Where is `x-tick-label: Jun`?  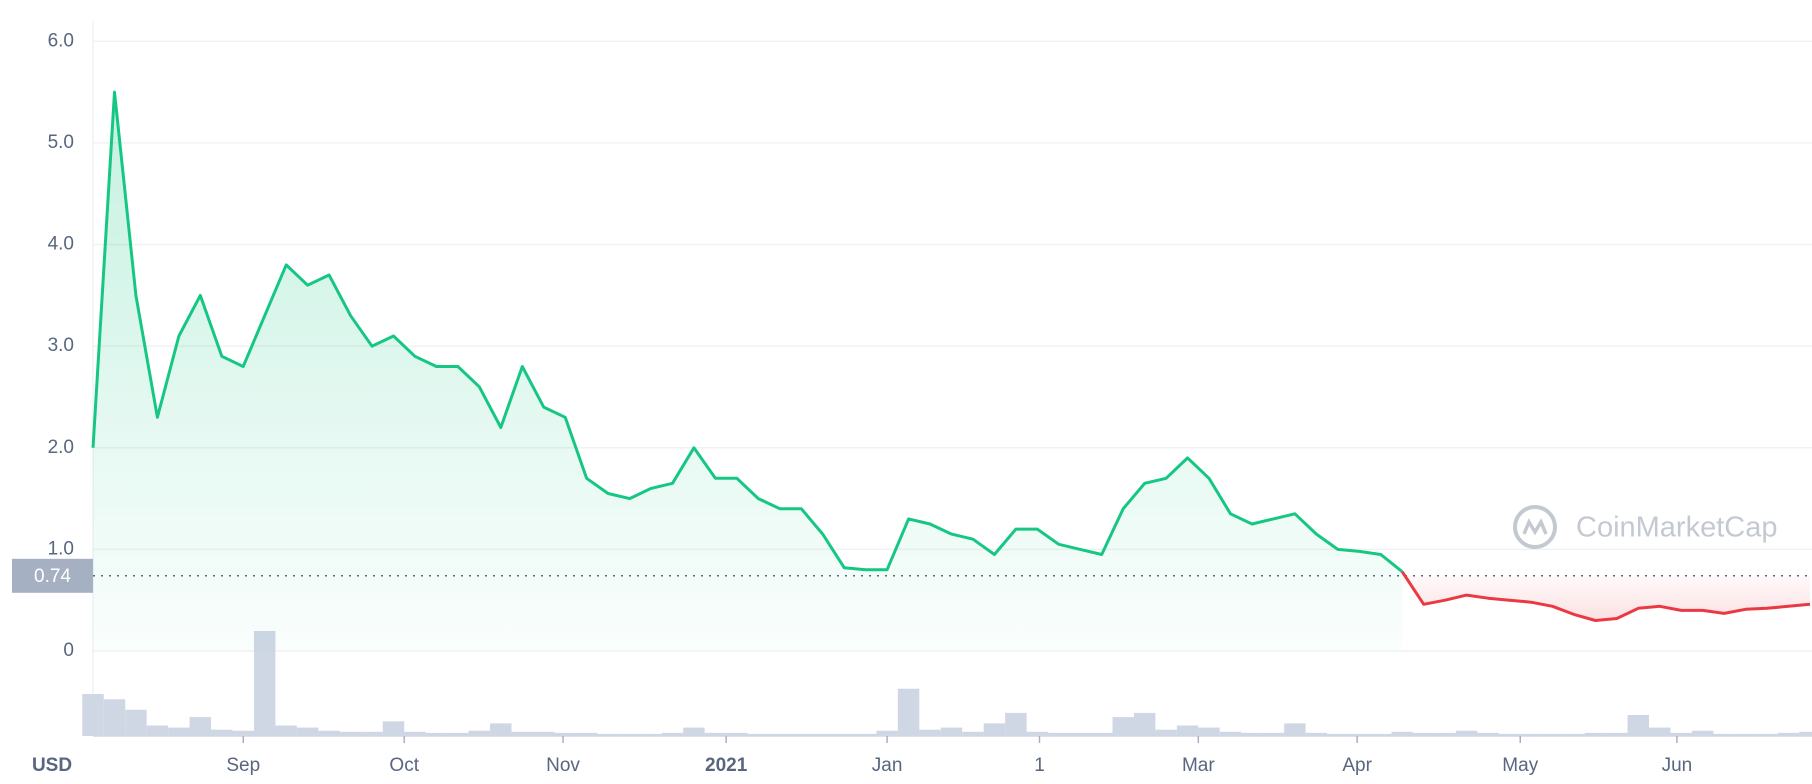 x-tick-label: Jun is located at coordinates (1677, 765).